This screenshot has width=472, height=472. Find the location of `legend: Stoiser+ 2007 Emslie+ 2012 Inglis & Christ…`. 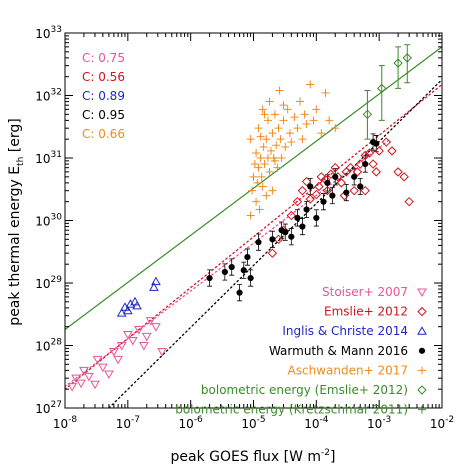

legend: Stoiser+ 2007 Emslie+ 2012 Inglis & Christ… is located at coordinates (301, 351).